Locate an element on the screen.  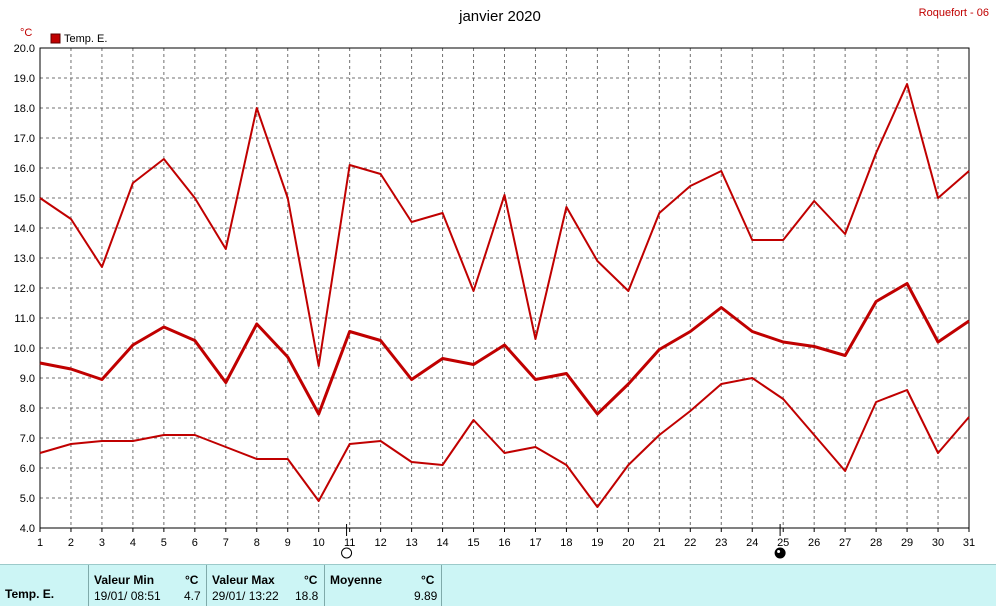
y-unit-label: °C is located at coordinates (26, 33).